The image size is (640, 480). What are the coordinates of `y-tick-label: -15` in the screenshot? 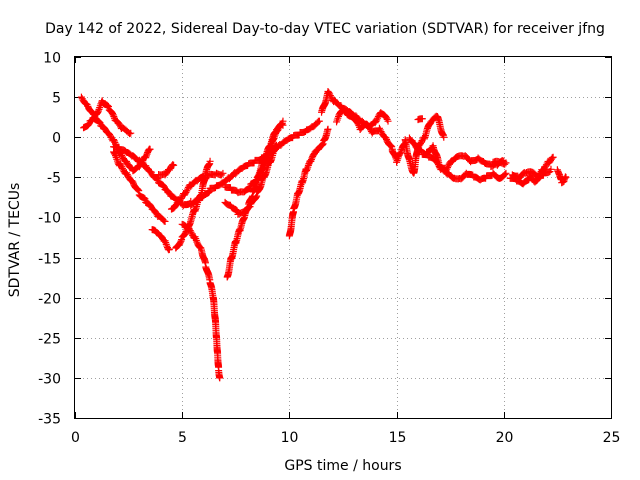 It's located at (49, 260).